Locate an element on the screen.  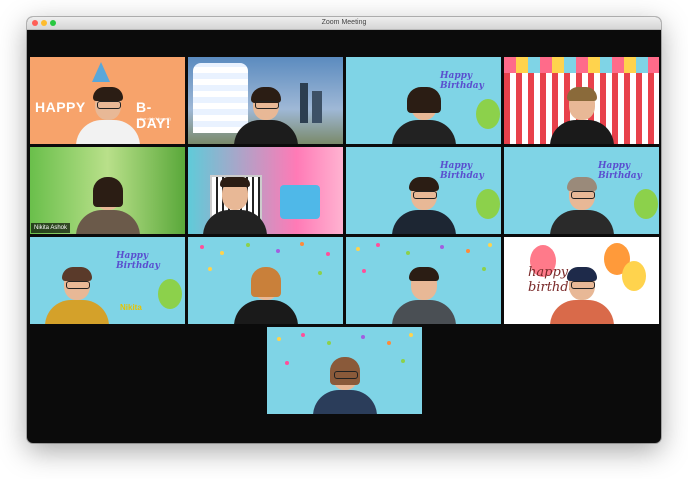
participant-tile-3: Happy Birthday is located at coordinates (423, 100).